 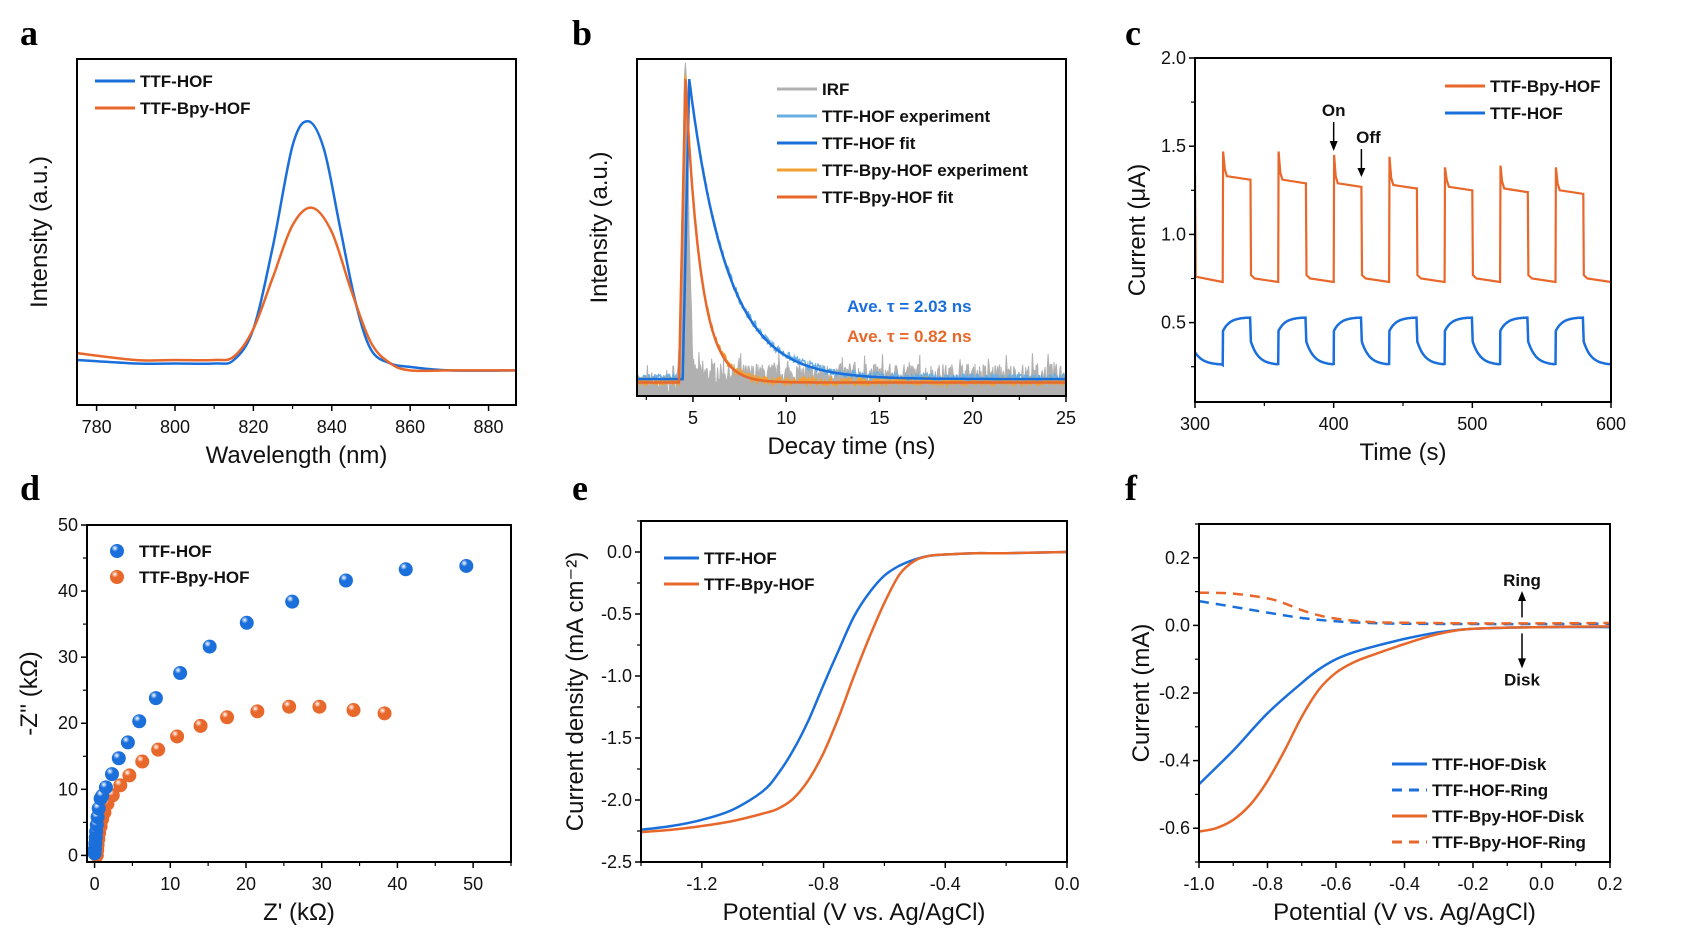 What do you see at coordinates (1404, 705) in the screenshot?
I see `series-line-ttf-hof-disk` at bounding box center [1404, 705].